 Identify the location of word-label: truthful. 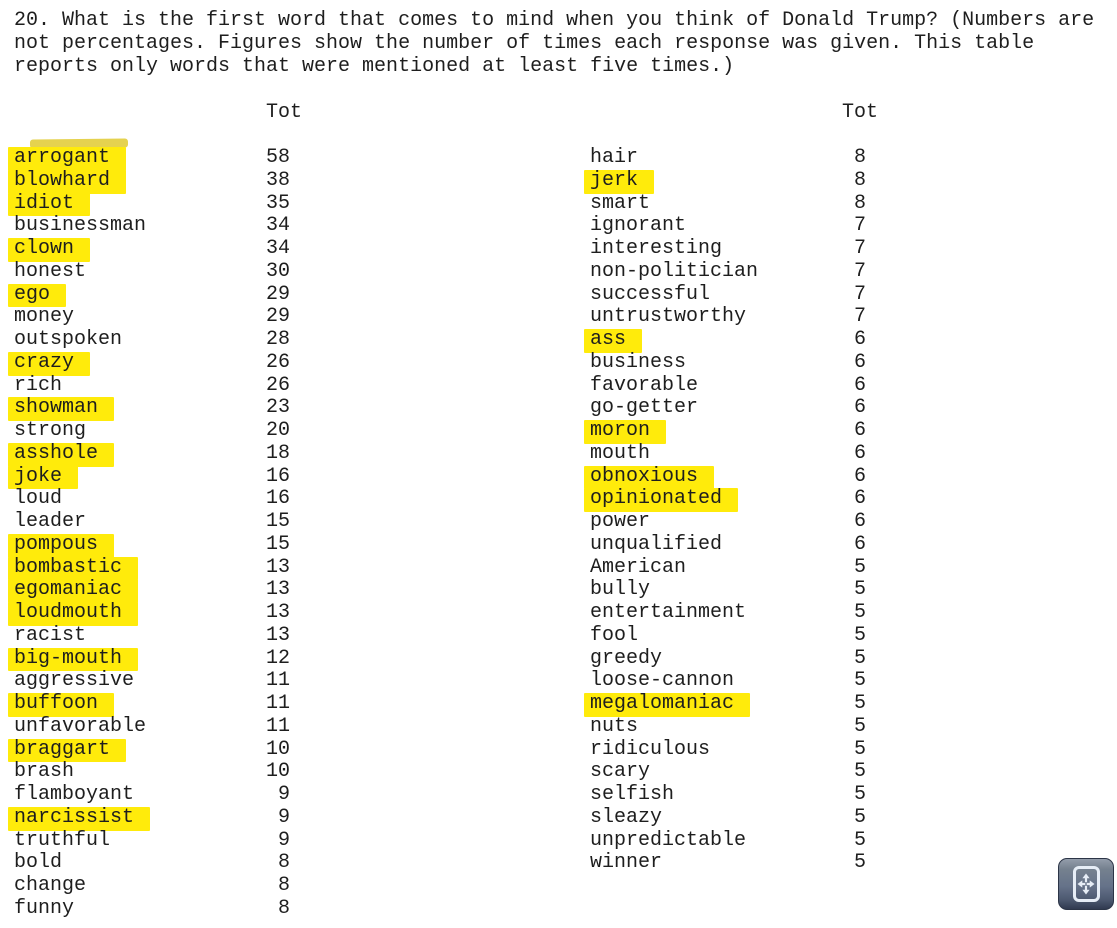
(62, 840).